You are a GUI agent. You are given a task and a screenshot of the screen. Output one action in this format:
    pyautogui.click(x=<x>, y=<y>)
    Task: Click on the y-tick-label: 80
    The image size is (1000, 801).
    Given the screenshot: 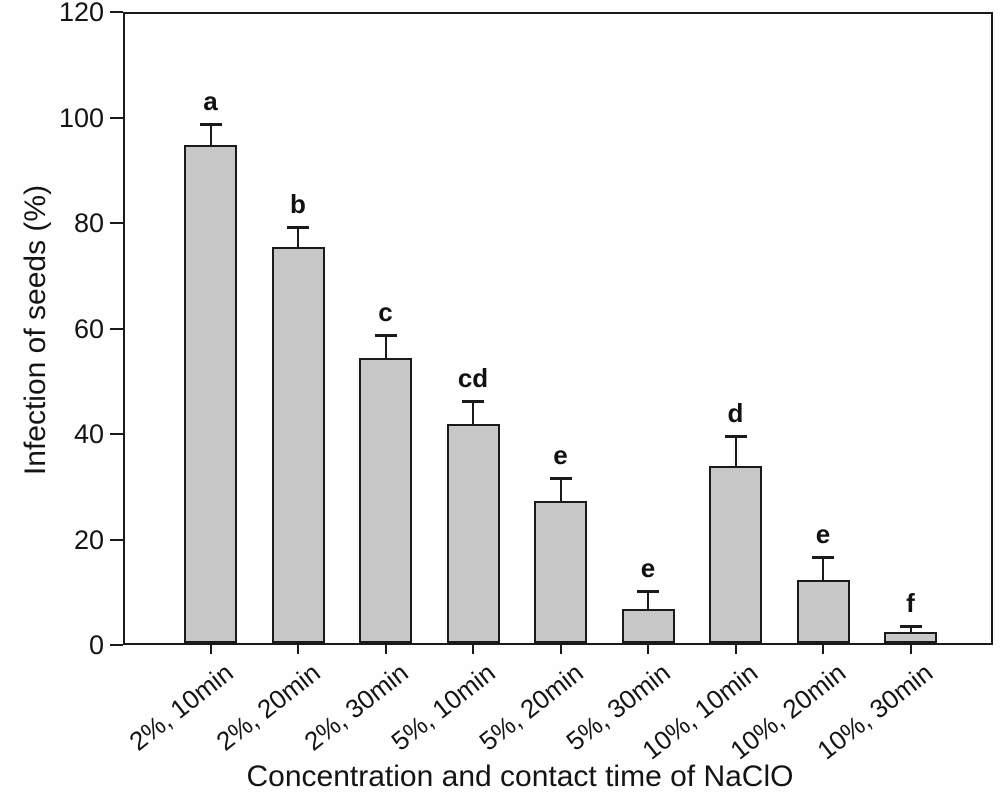 What is the action you would take?
    pyautogui.click(x=88, y=223)
    